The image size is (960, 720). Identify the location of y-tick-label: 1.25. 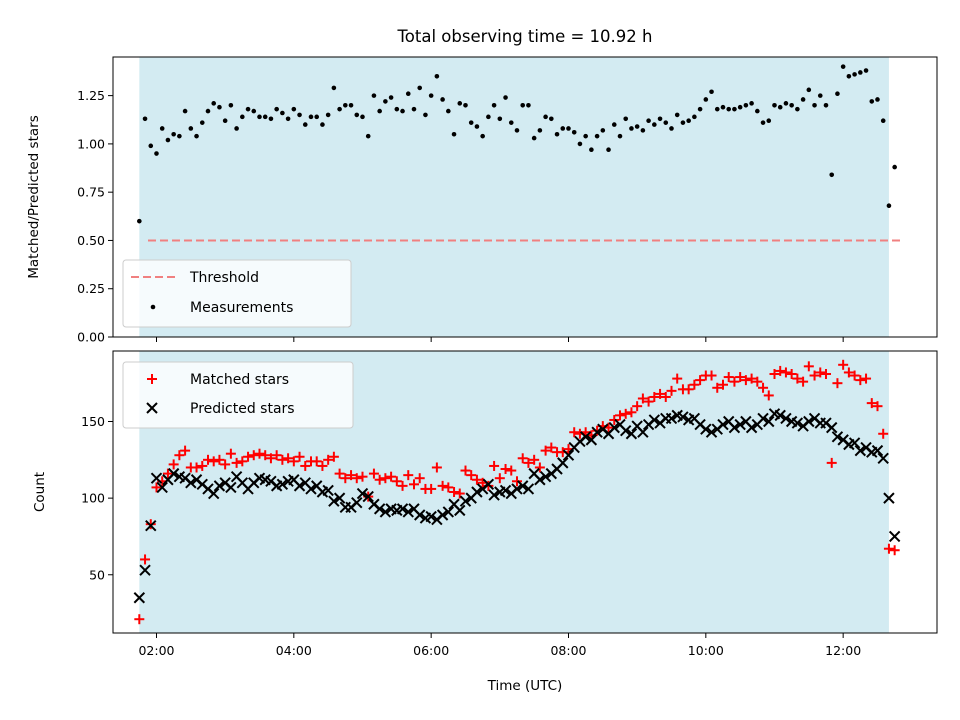
(91, 95).